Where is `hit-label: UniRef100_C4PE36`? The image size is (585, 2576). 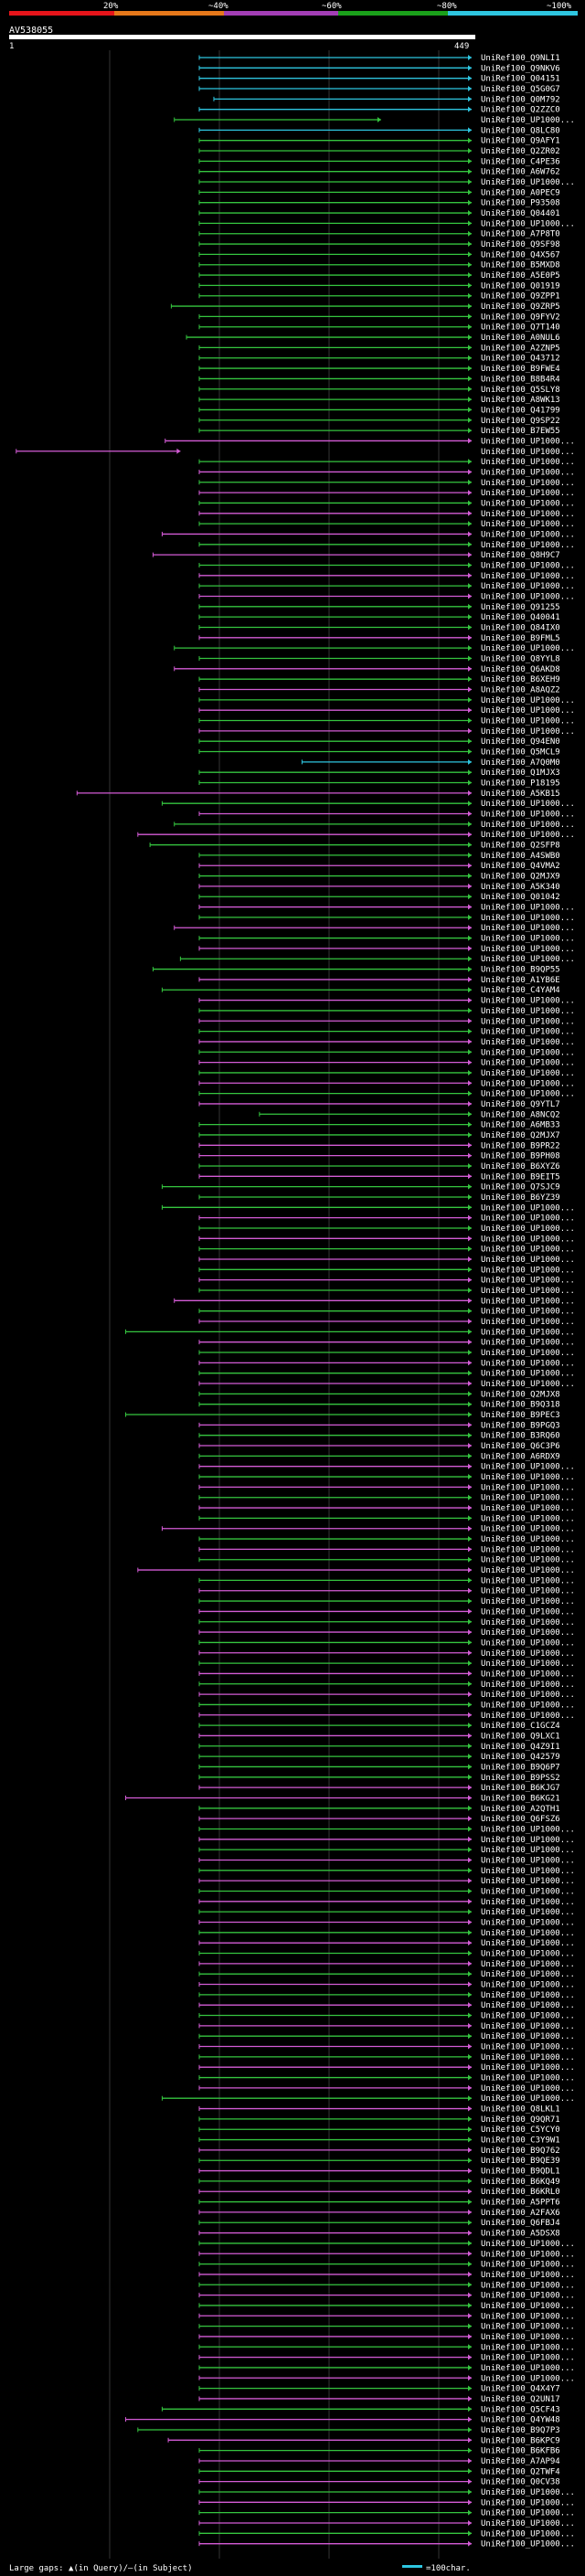
hit-label: UniRef100_C4PE36 is located at coordinates (520, 161).